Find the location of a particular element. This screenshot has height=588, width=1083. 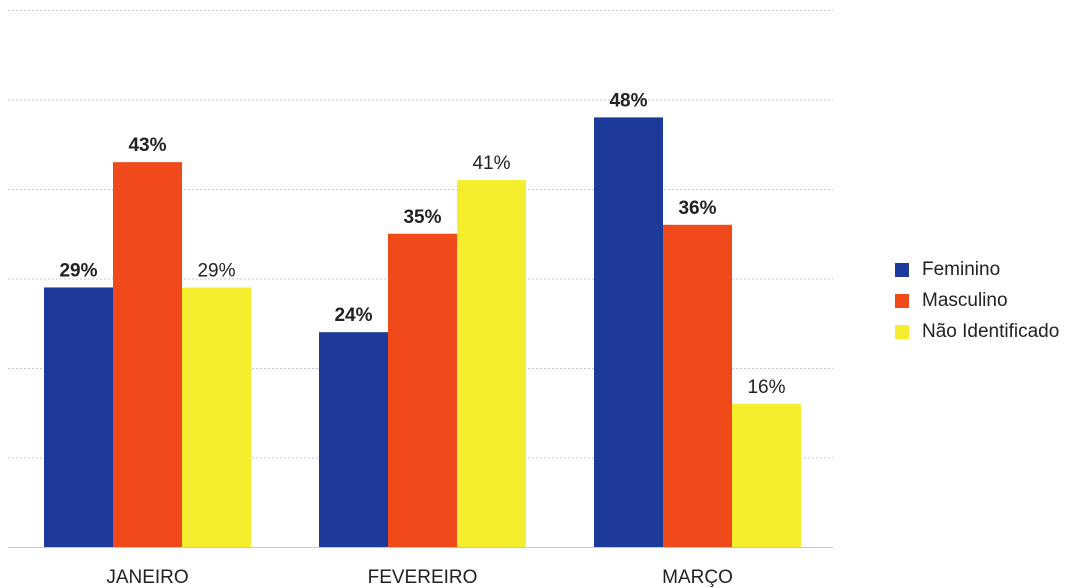

data-label: 16% is located at coordinates (766, 387).